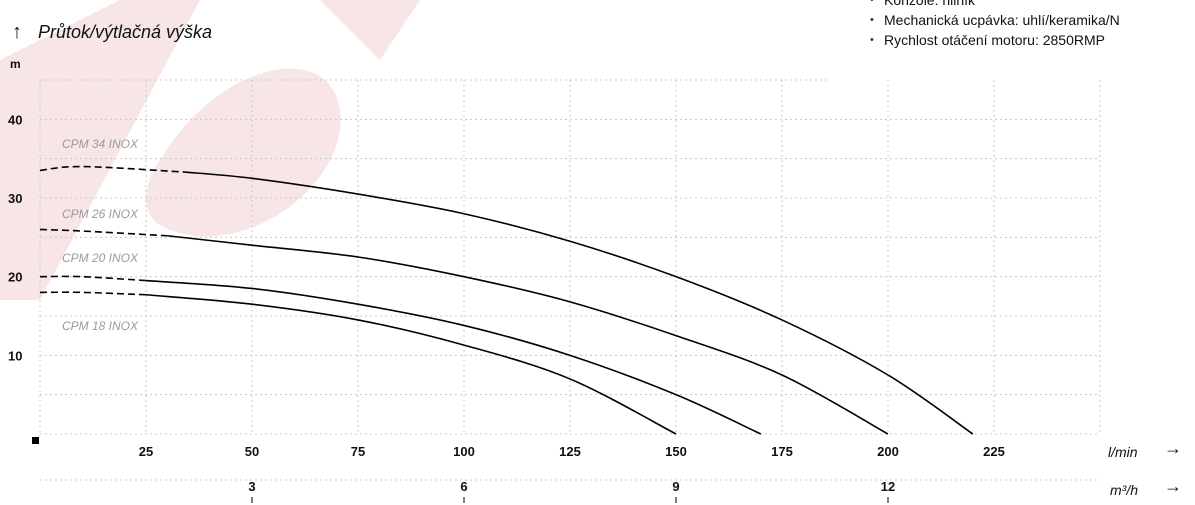 This screenshot has height=505, width=1195. I want to click on series-line, so click(411, 364).